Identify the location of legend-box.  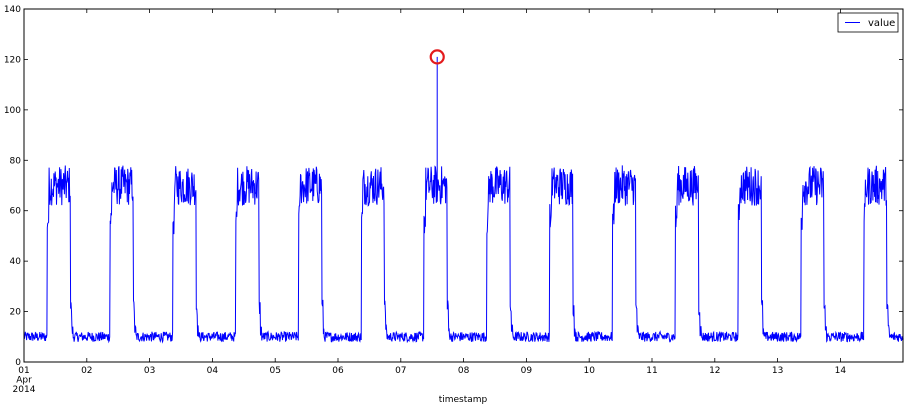
(868, 22).